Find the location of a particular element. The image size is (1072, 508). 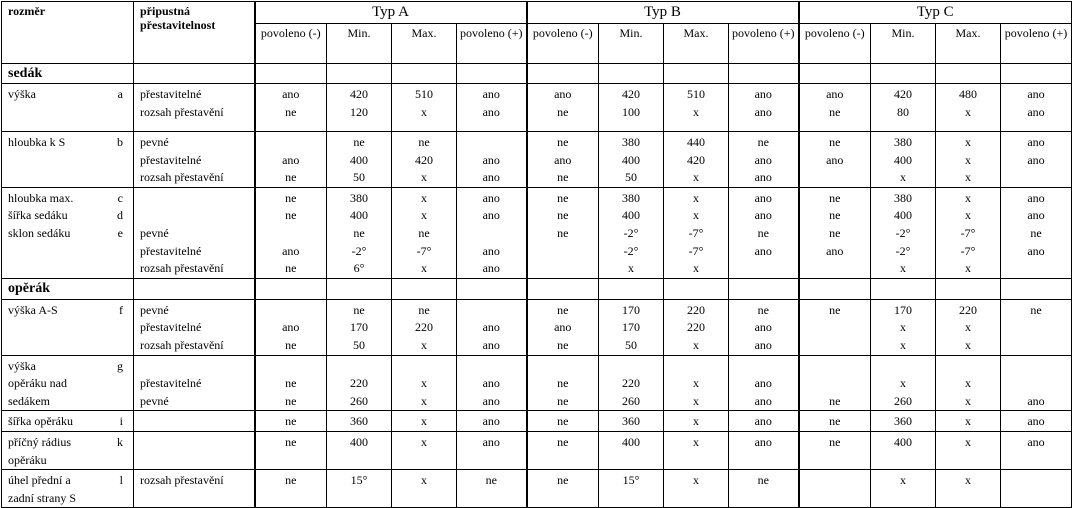

value-cell: ne 400 50 is located at coordinates (359, 159).